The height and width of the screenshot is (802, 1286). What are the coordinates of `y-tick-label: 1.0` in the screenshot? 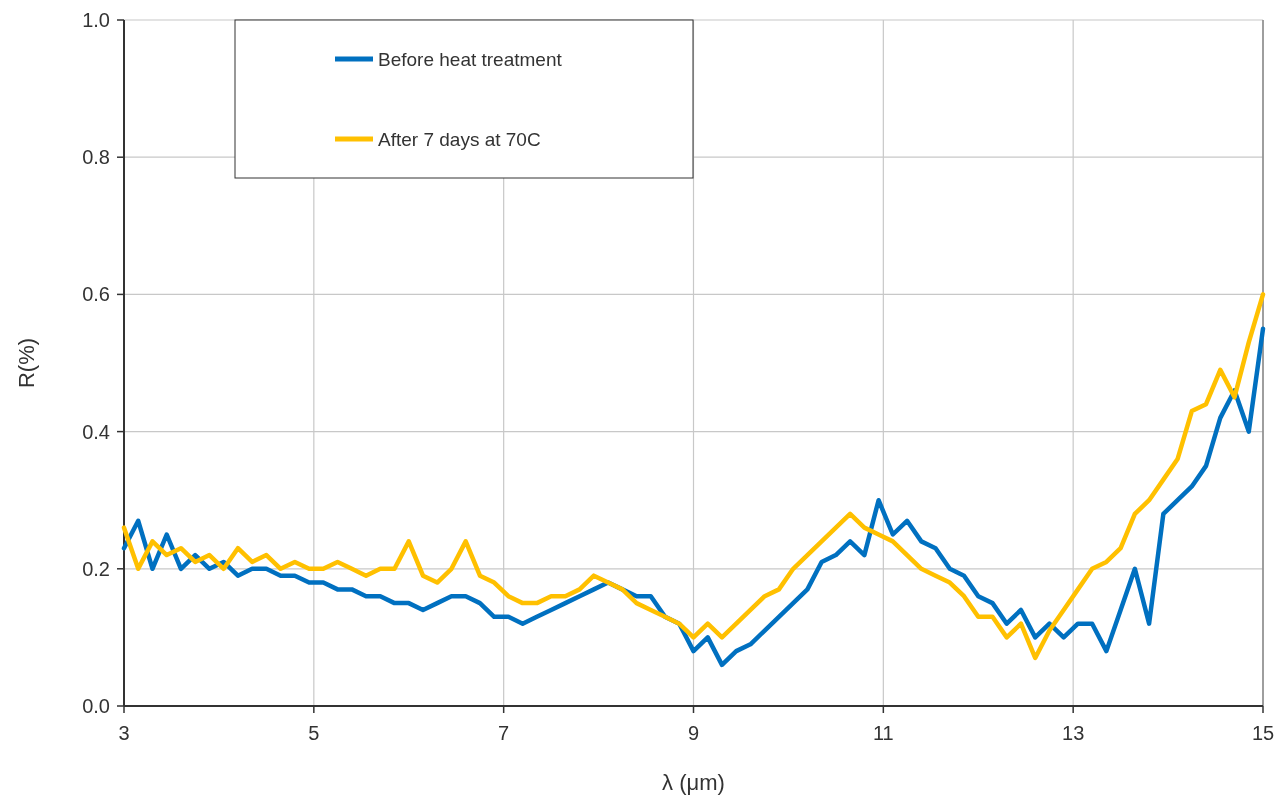 It's located at (96, 20).